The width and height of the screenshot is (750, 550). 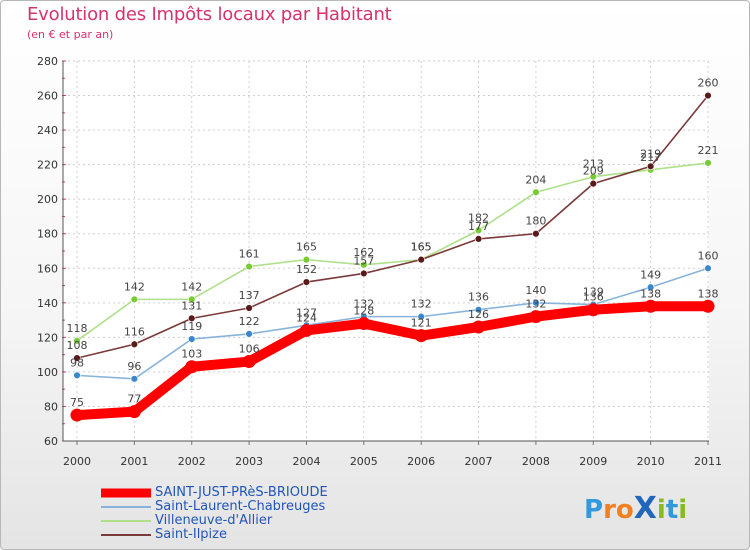 I want to click on x-tick-label: 2006, so click(x=421, y=461).